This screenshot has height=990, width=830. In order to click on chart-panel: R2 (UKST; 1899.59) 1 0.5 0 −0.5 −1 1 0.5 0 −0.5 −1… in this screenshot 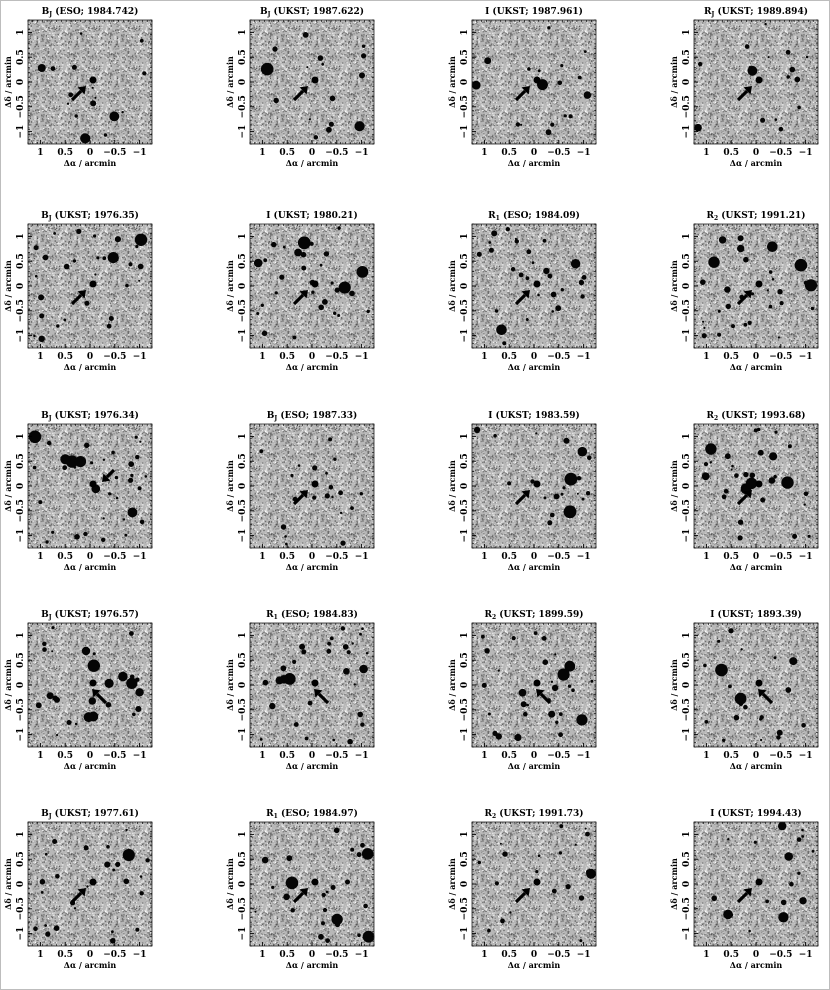, I will do `click(522, 690)`.